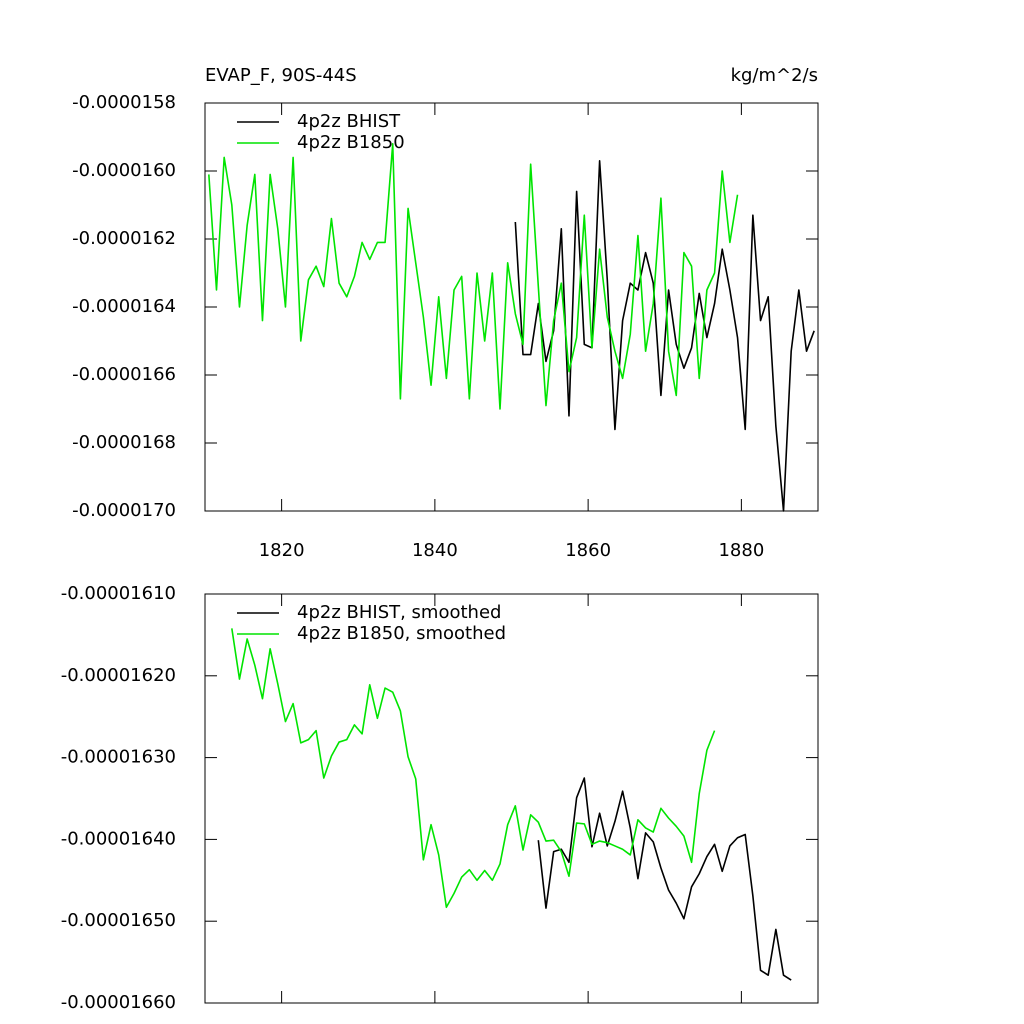 This screenshot has height=1024, width=1024. I want to click on y-tick-label: -0.0000166, so click(124, 374).